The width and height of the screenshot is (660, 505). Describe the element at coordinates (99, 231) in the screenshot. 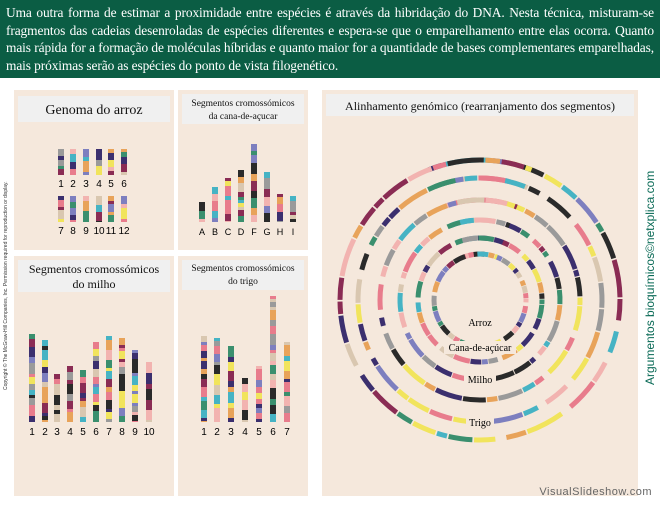

I see `rice-label: 10` at that location.